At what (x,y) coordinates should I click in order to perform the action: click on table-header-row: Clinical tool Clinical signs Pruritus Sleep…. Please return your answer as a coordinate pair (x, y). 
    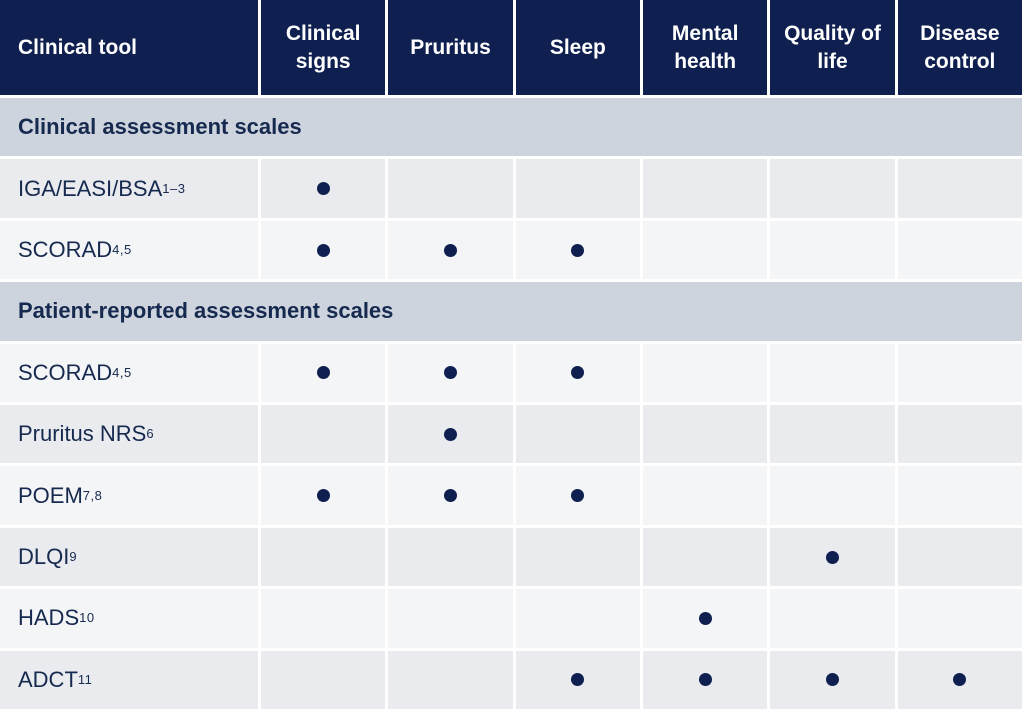
    Looking at the image, I should click on (511, 47).